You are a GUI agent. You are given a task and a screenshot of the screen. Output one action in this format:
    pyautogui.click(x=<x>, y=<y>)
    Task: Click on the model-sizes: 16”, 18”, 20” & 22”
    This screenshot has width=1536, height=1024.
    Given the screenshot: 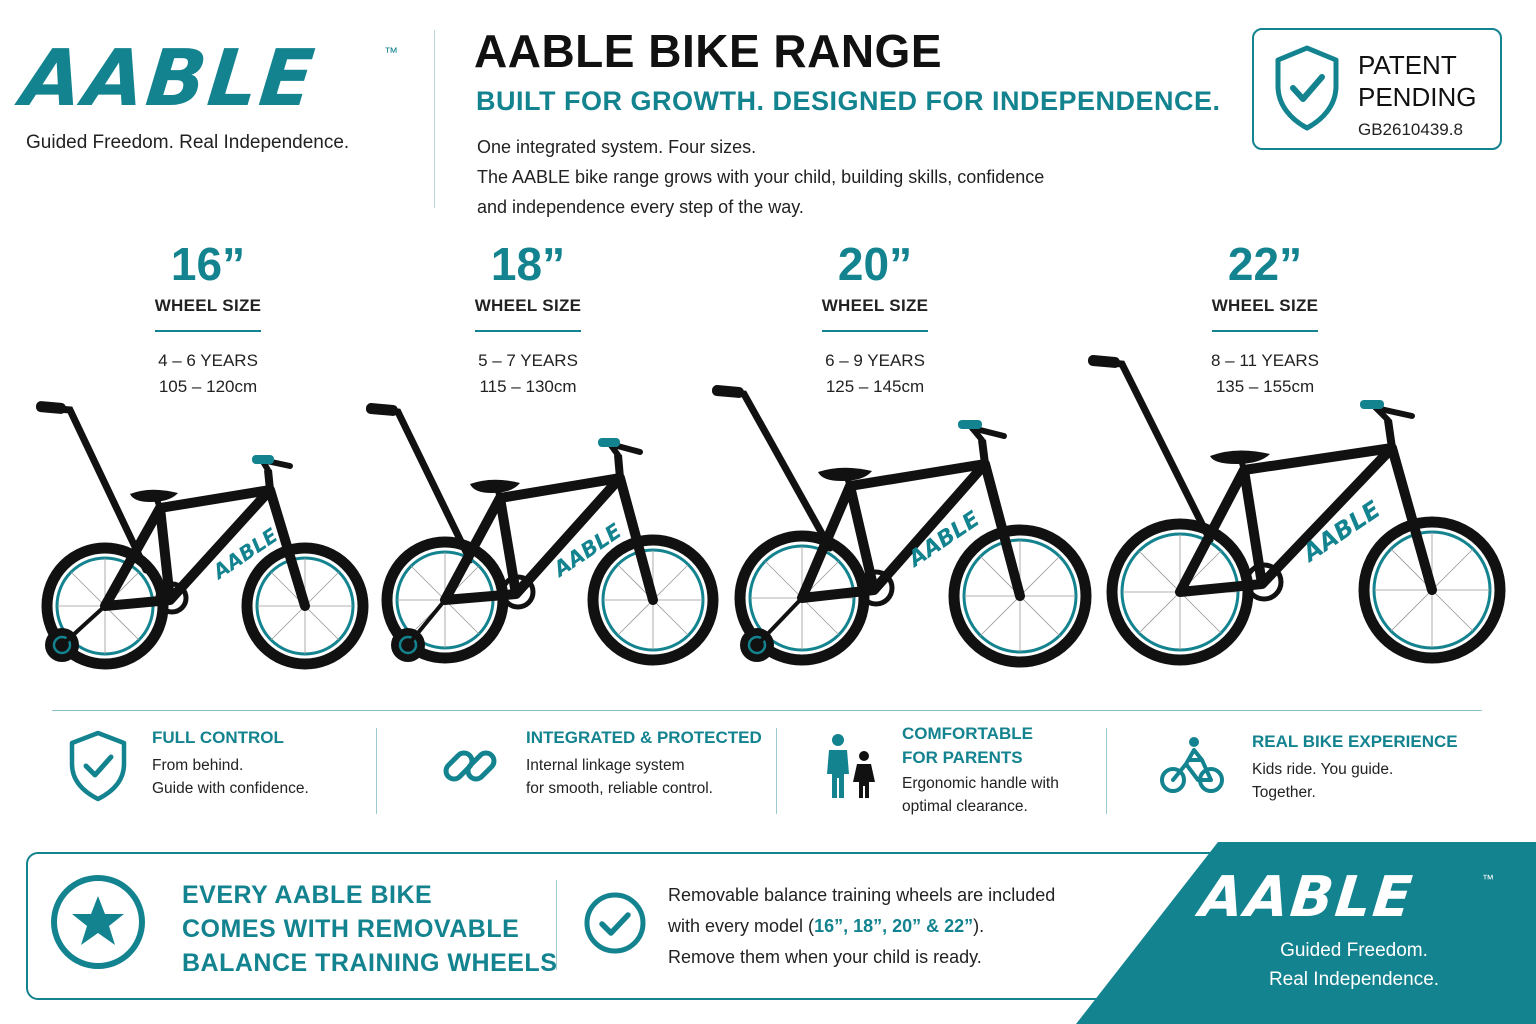 What is the action you would take?
    pyautogui.click(x=894, y=926)
    